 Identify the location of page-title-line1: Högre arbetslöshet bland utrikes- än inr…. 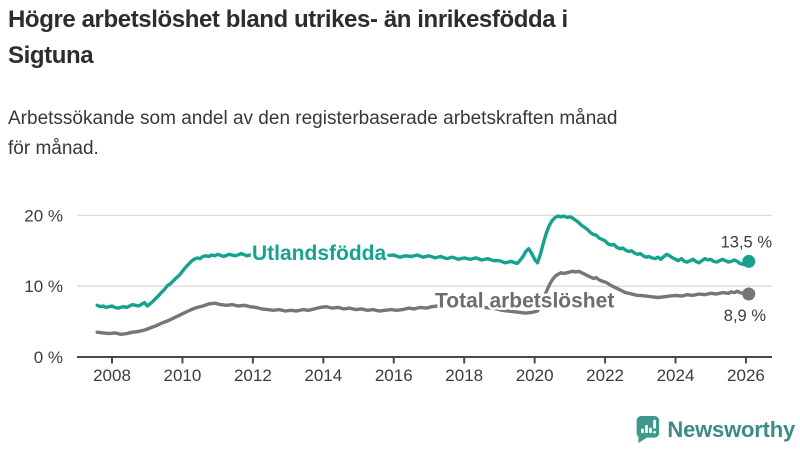
(288, 19).